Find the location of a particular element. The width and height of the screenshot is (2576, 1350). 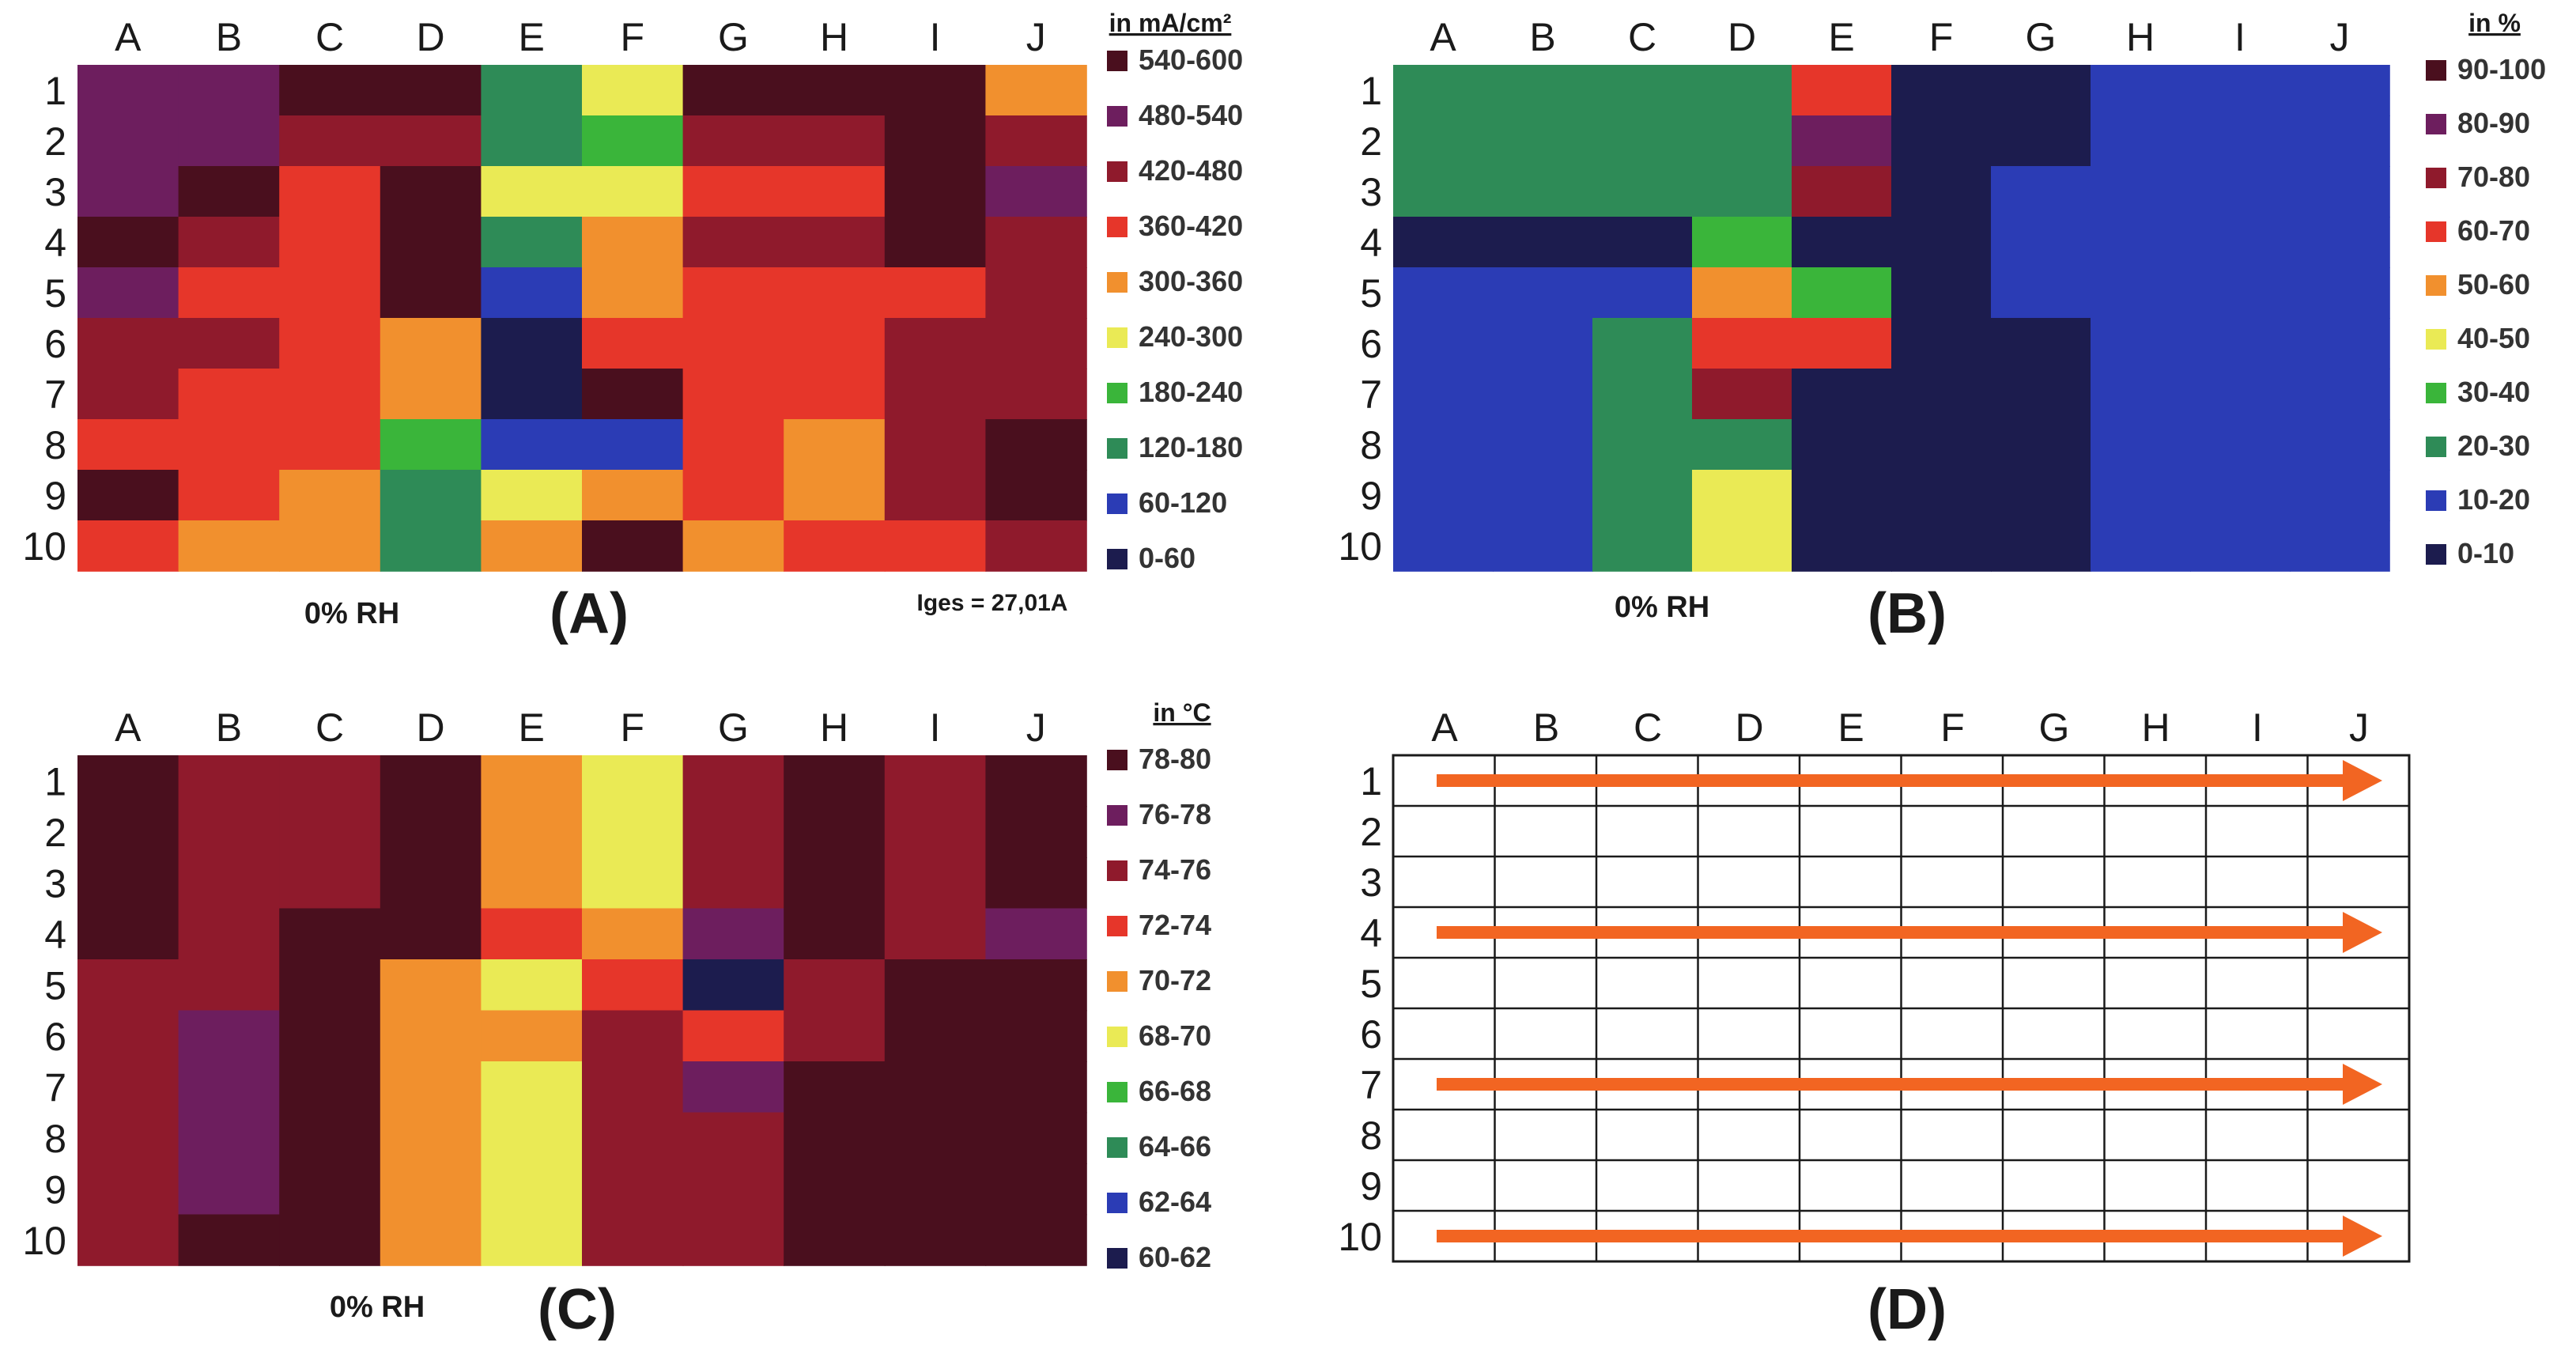

heatmap-cell-j7 is located at coordinates (2340, 394).